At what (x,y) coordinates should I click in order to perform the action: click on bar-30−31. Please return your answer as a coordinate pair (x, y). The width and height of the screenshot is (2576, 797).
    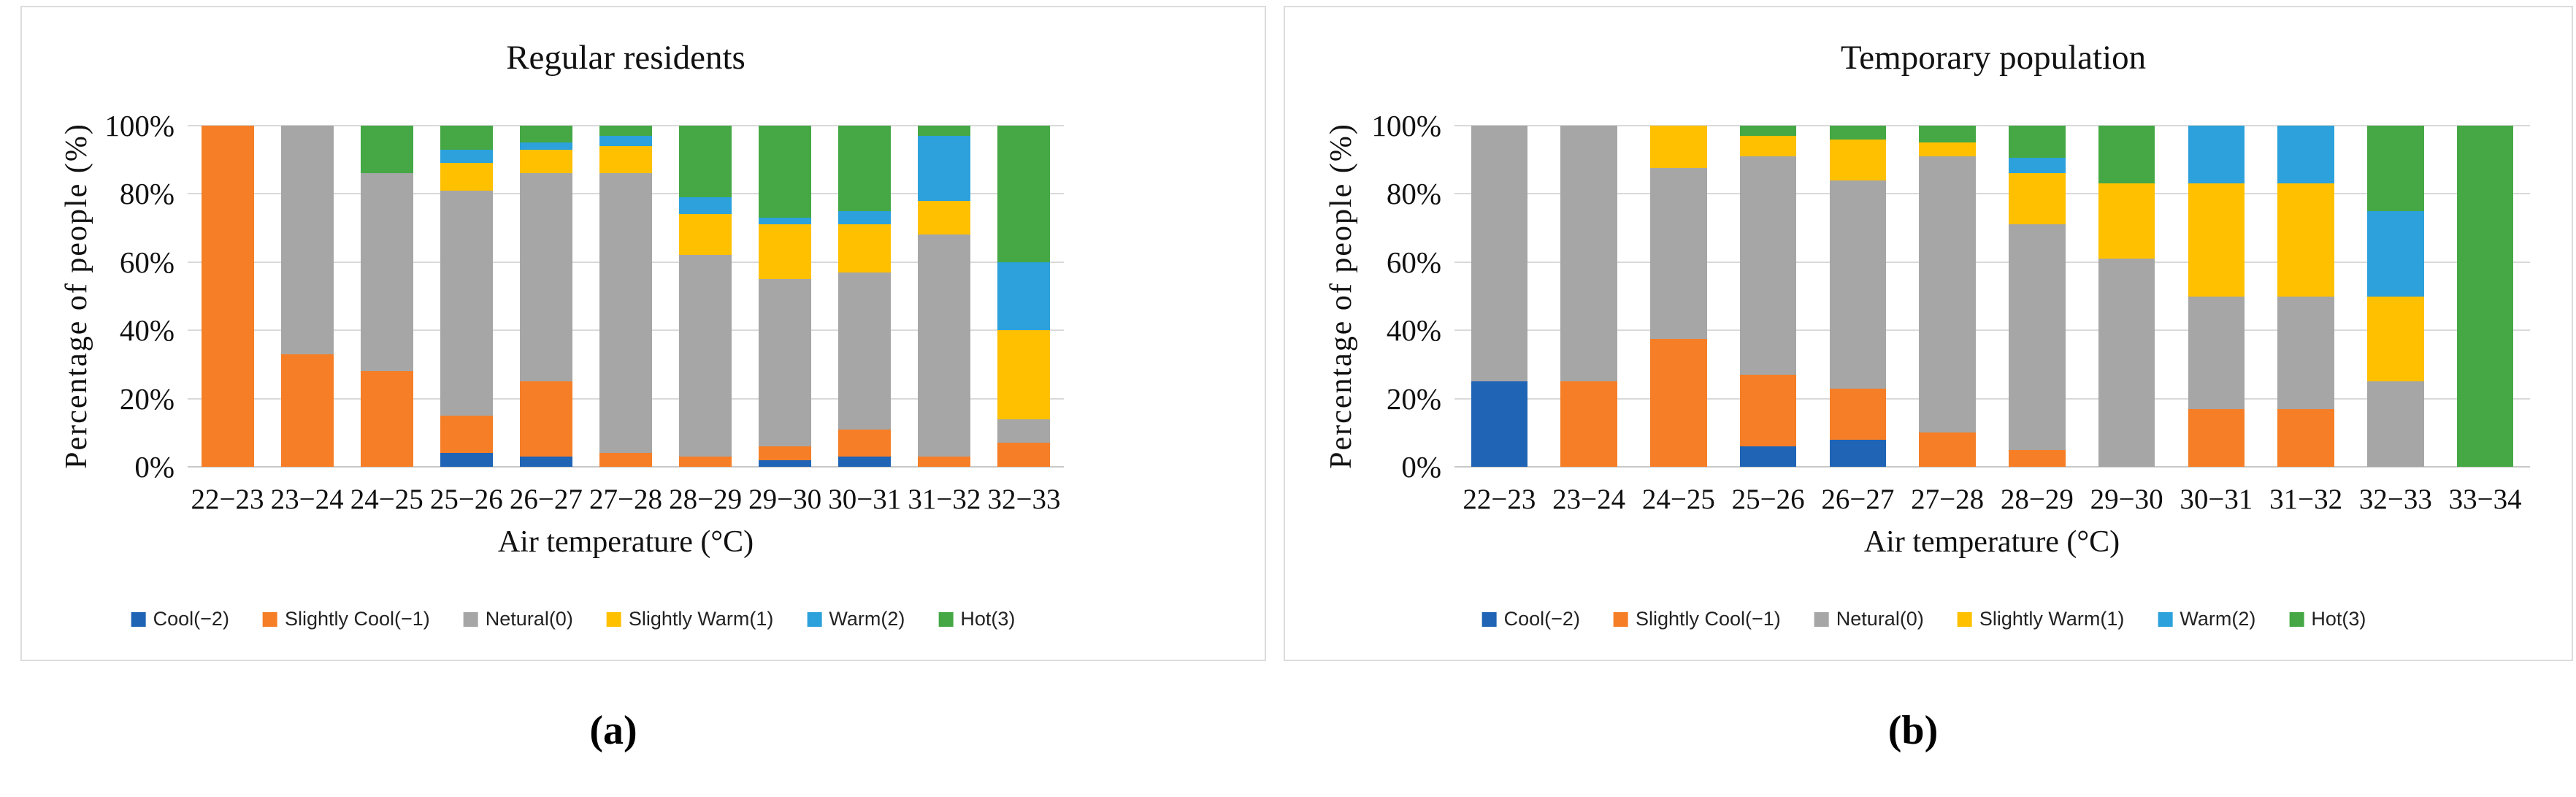
    Looking at the image, I should click on (2216, 296).